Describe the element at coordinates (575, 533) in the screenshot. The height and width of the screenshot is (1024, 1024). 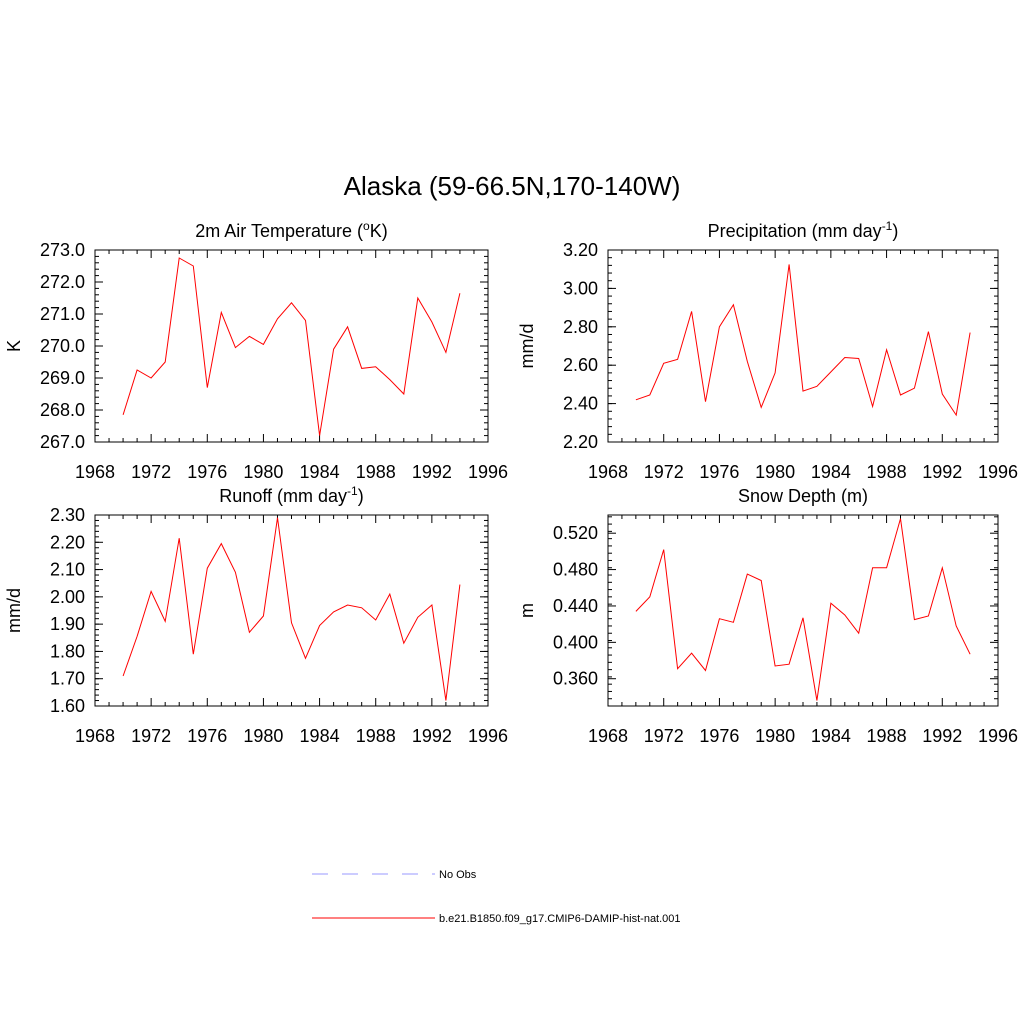
I see `y-tick-label: 0.520` at that location.